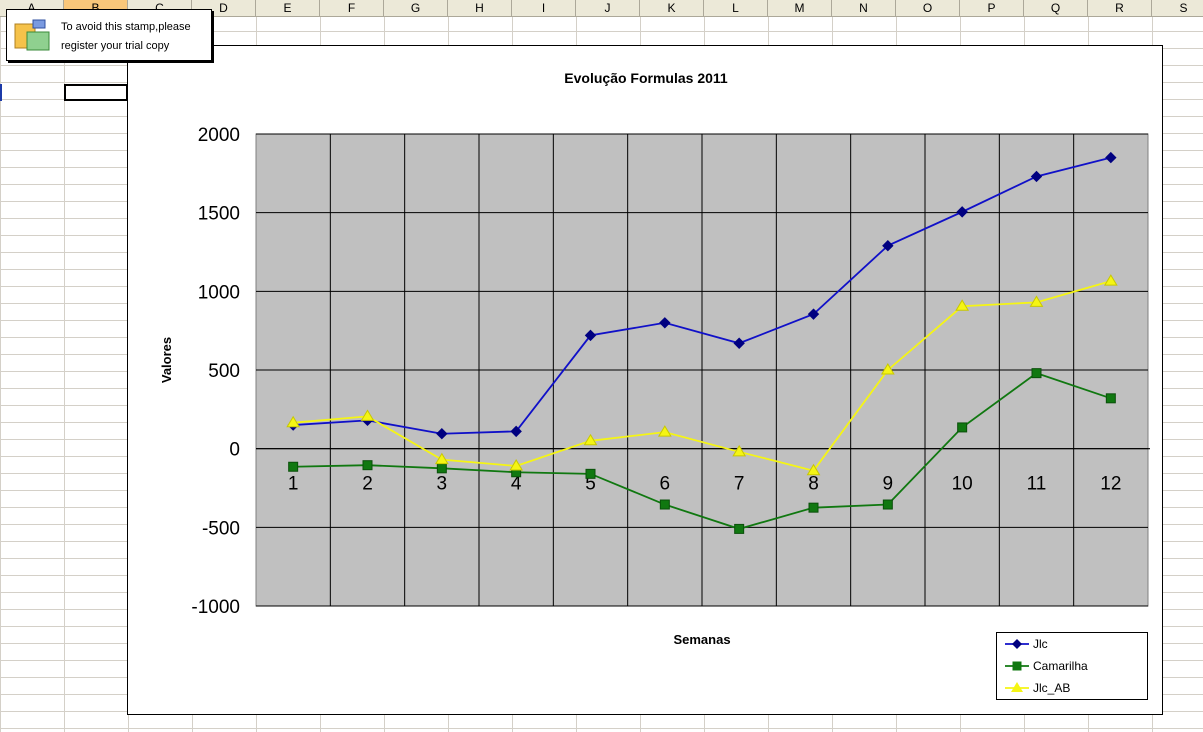  What do you see at coordinates (1060, 666) in the screenshot?
I see `legend-label-camarilha: Camarilha` at bounding box center [1060, 666].